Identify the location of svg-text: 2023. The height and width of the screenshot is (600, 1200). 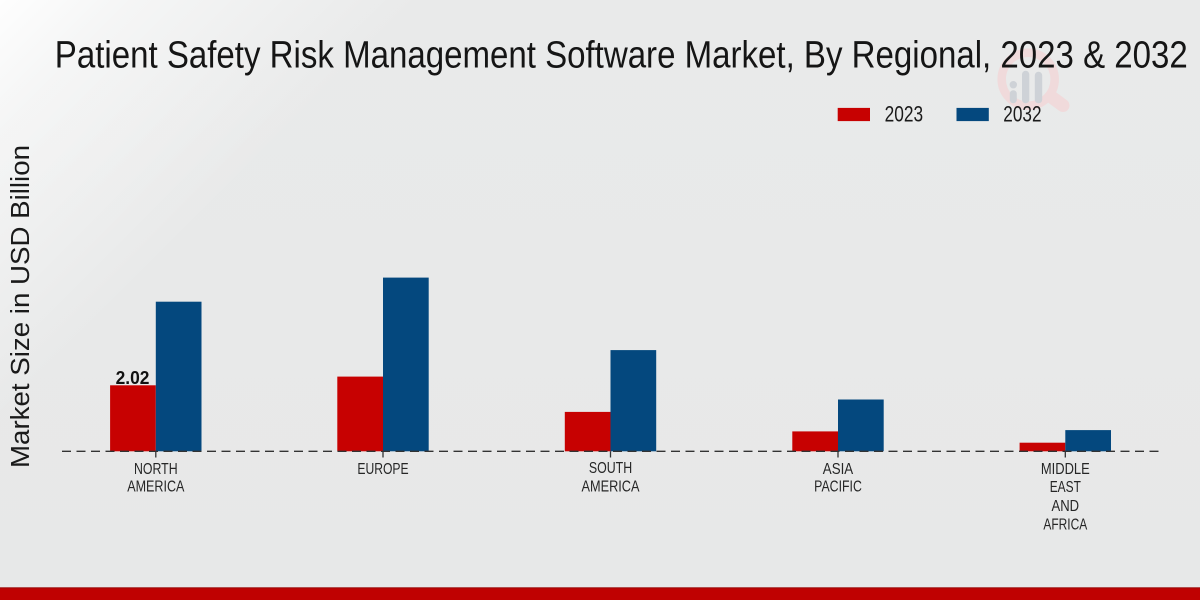
(904, 114).